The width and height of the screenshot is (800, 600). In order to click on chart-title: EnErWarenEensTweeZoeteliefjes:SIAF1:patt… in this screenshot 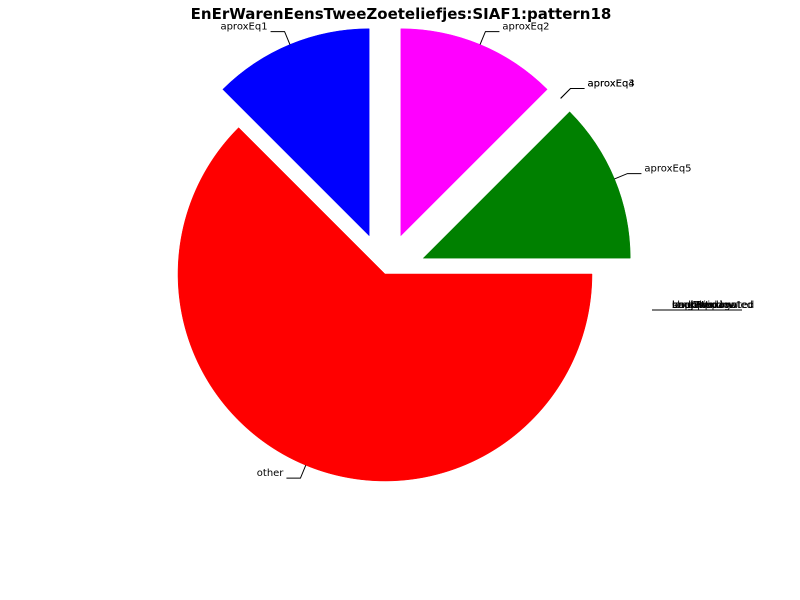, I will do `click(401, 14)`.